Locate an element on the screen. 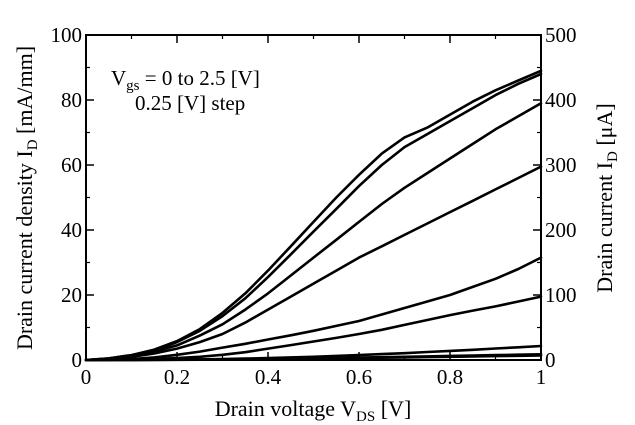 Image resolution: width=635 pixels, height=425 pixels. x-tick-label: 0.8 is located at coordinates (450, 377).